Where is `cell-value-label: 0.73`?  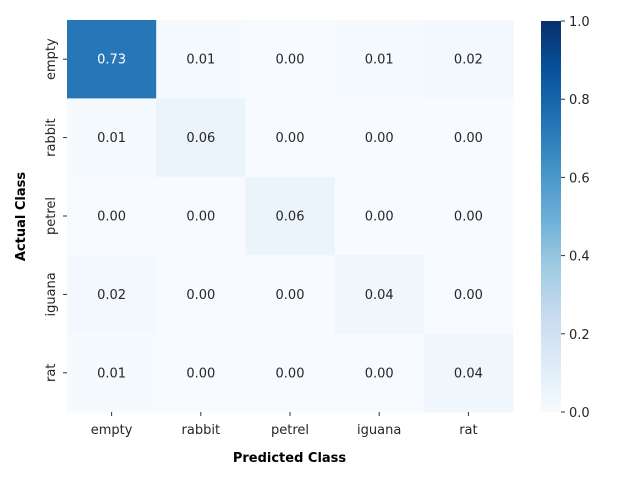
cell-value-label: 0.73 is located at coordinates (111, 60).